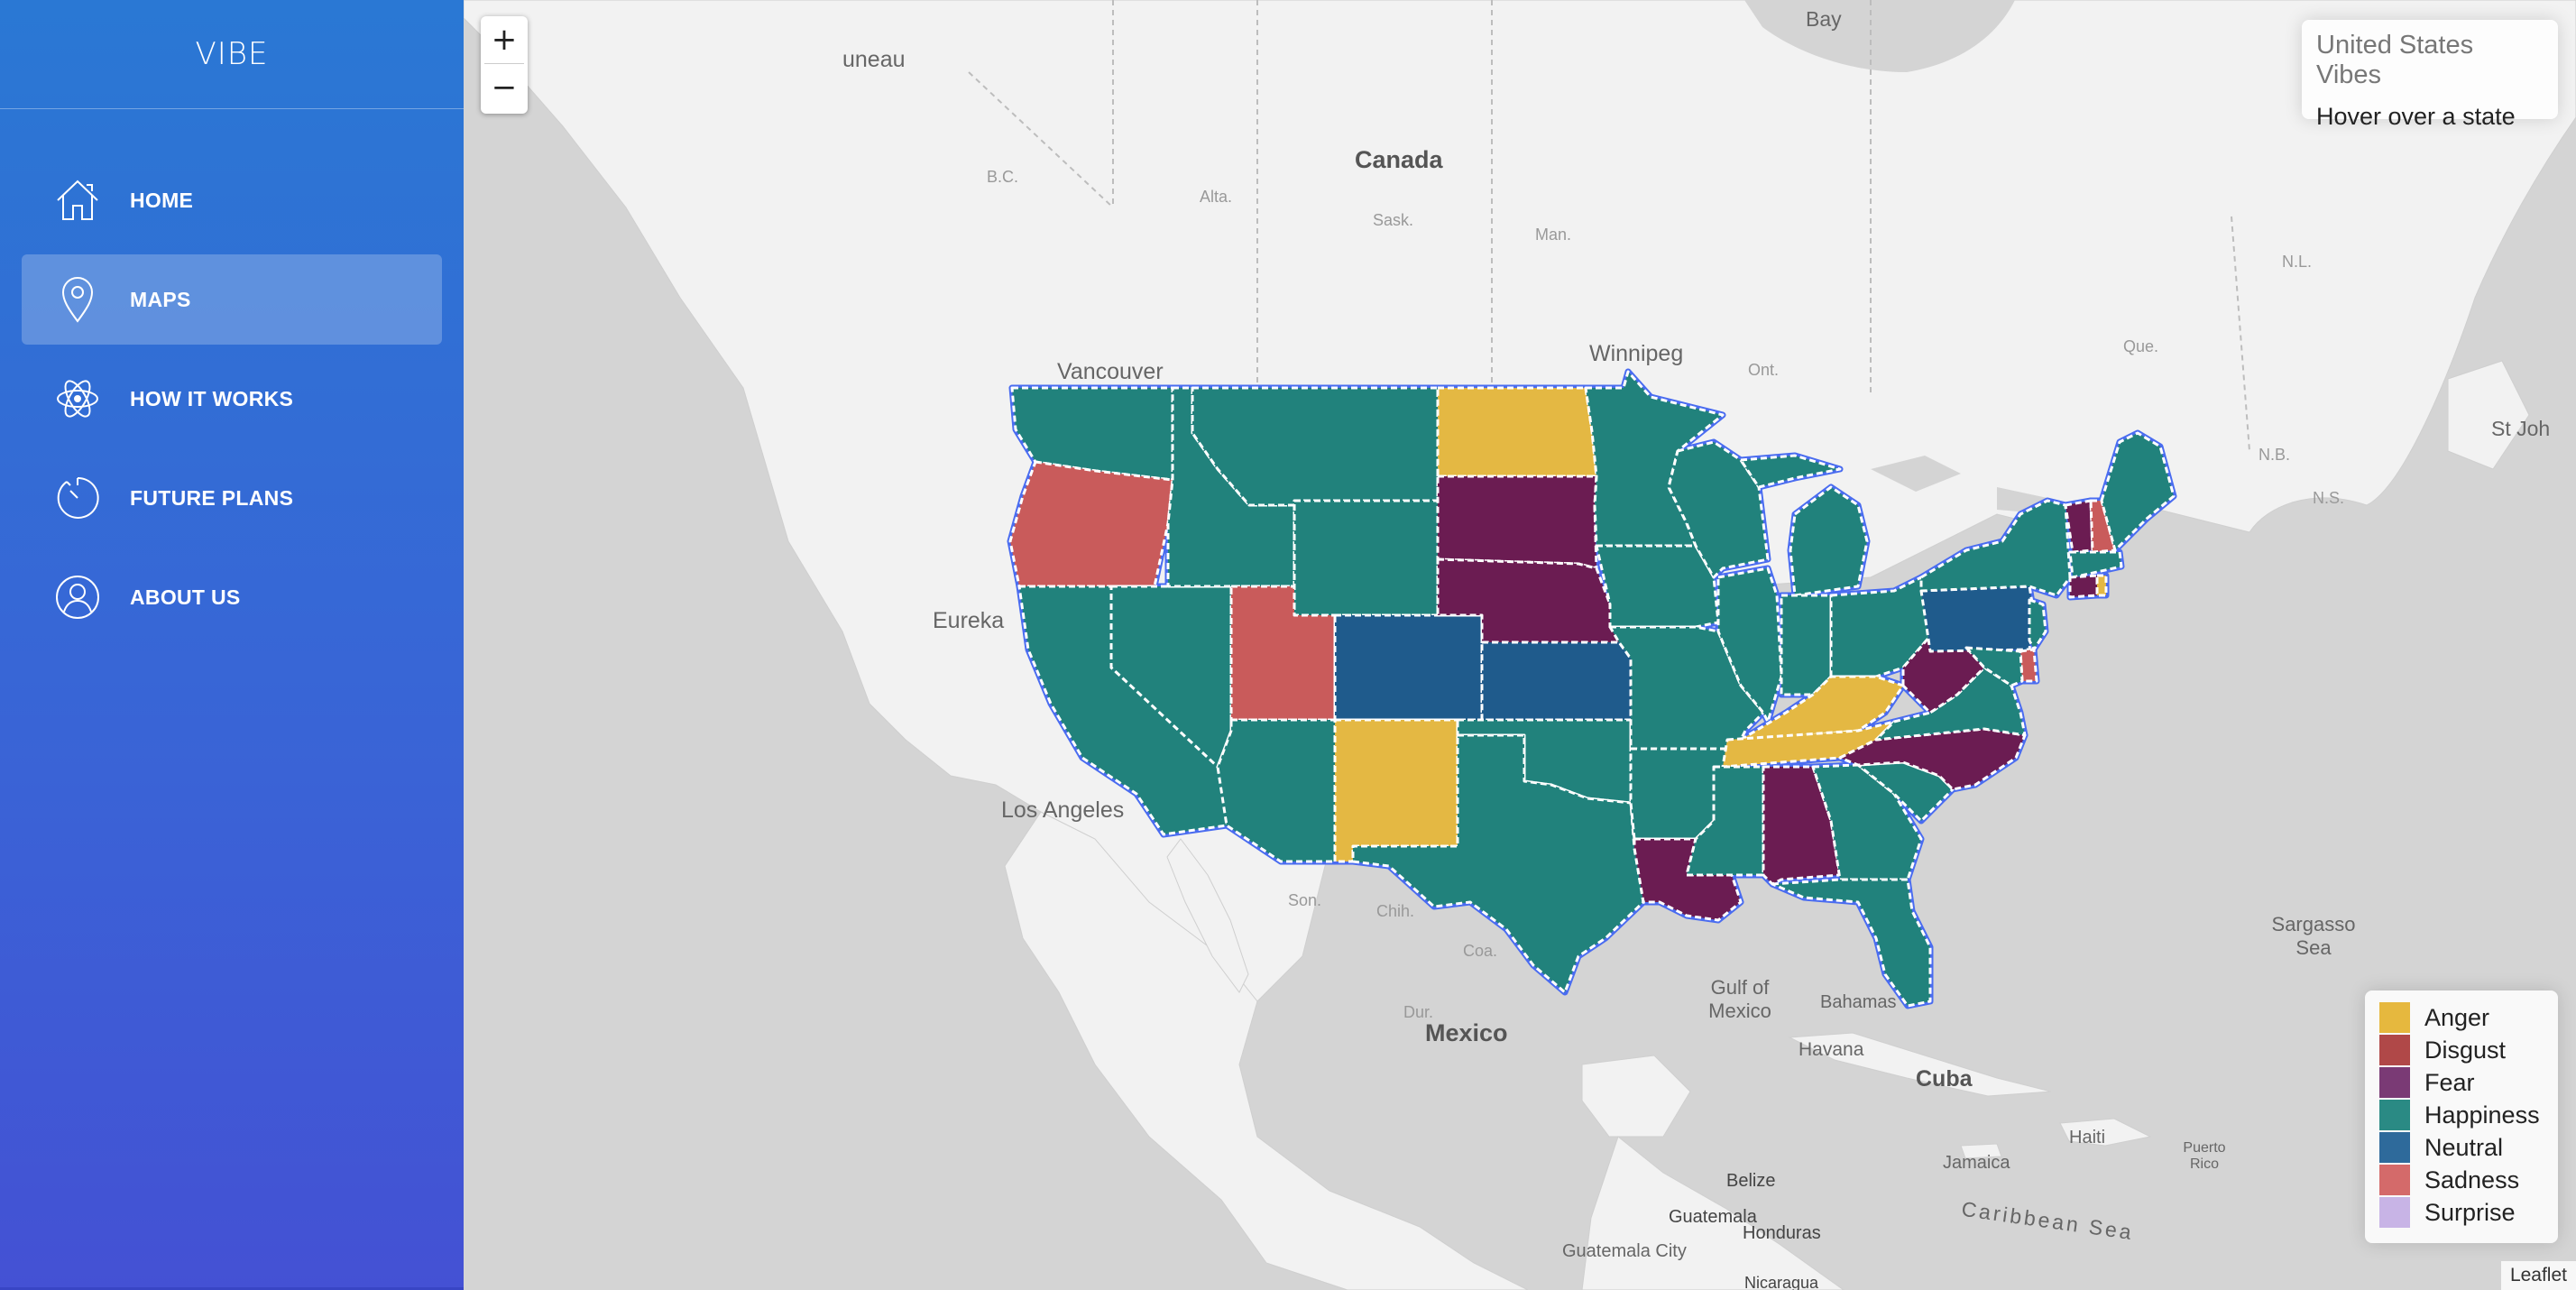  Describe the element at coordinates (1276, 790) in the screenshot. I see `state-AZ` at that location.